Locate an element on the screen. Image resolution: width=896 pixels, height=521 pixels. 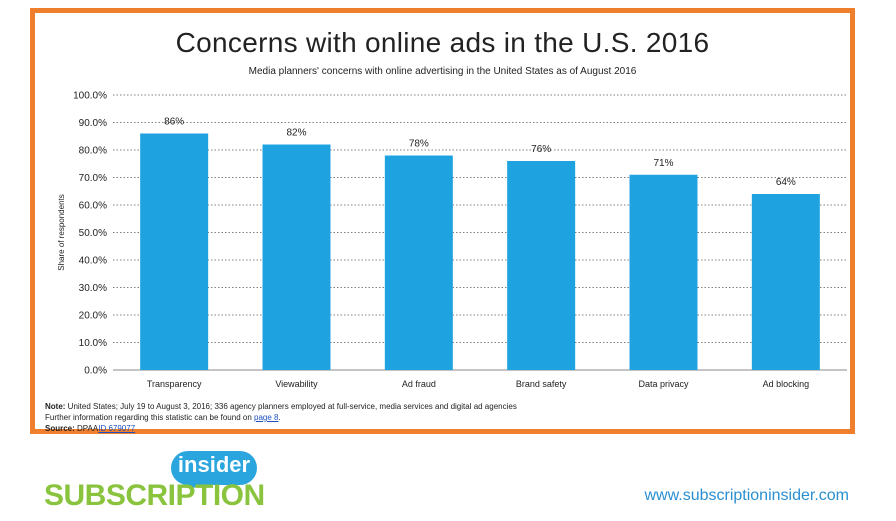
source-line: Source: DPAAID 679077 is located at coordinates (281, 428).